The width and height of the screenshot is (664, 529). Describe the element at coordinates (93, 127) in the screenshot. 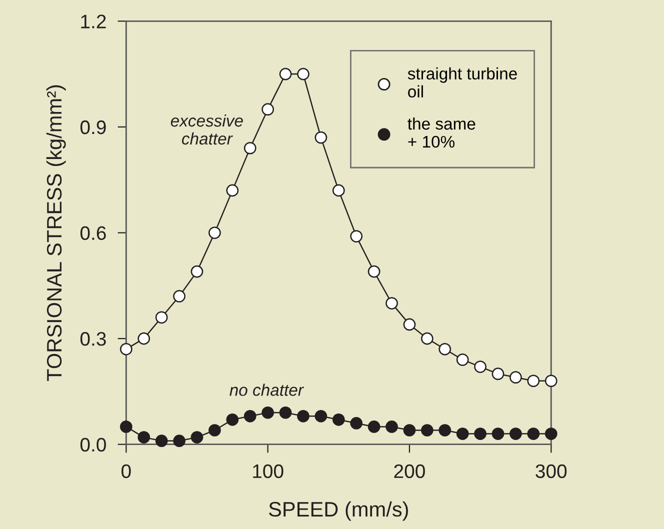

I see `y-tick-label: 0.9` at that location.